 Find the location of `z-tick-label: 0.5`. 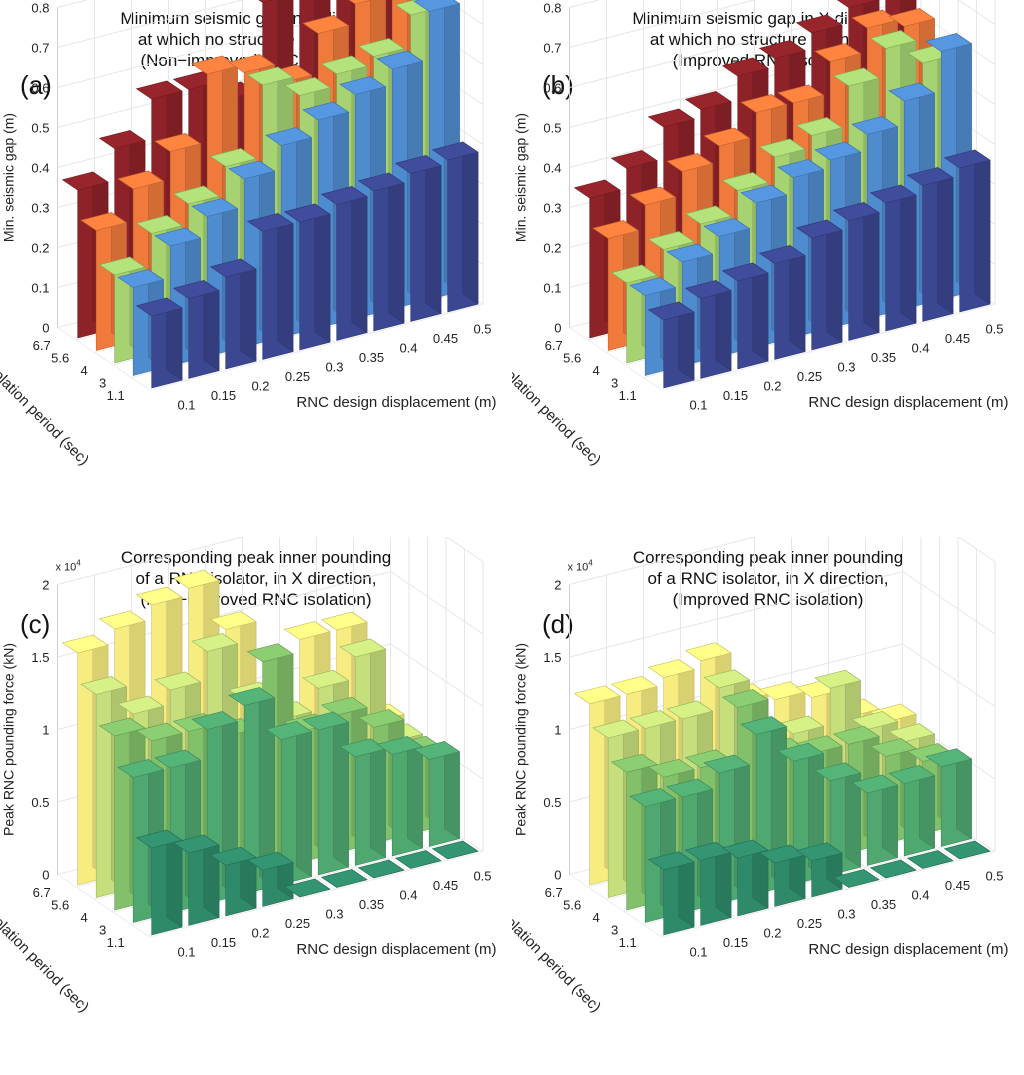

z-tick-label: 0.5 is located at coordinates (40, 802).